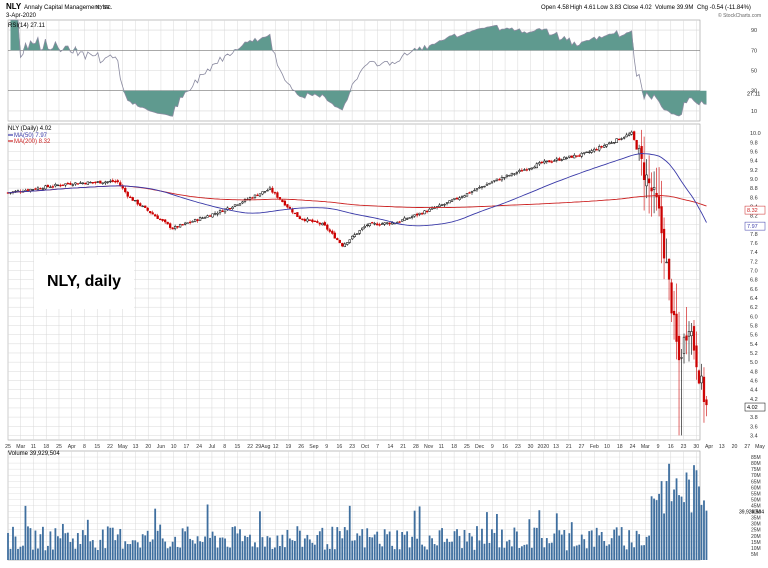 Image resolution: width=768 pixels, height=568 pixels. Describe the element at coordinates (754, 244) in the screenshot. I see `price-tick-label: 7.6` at that location.